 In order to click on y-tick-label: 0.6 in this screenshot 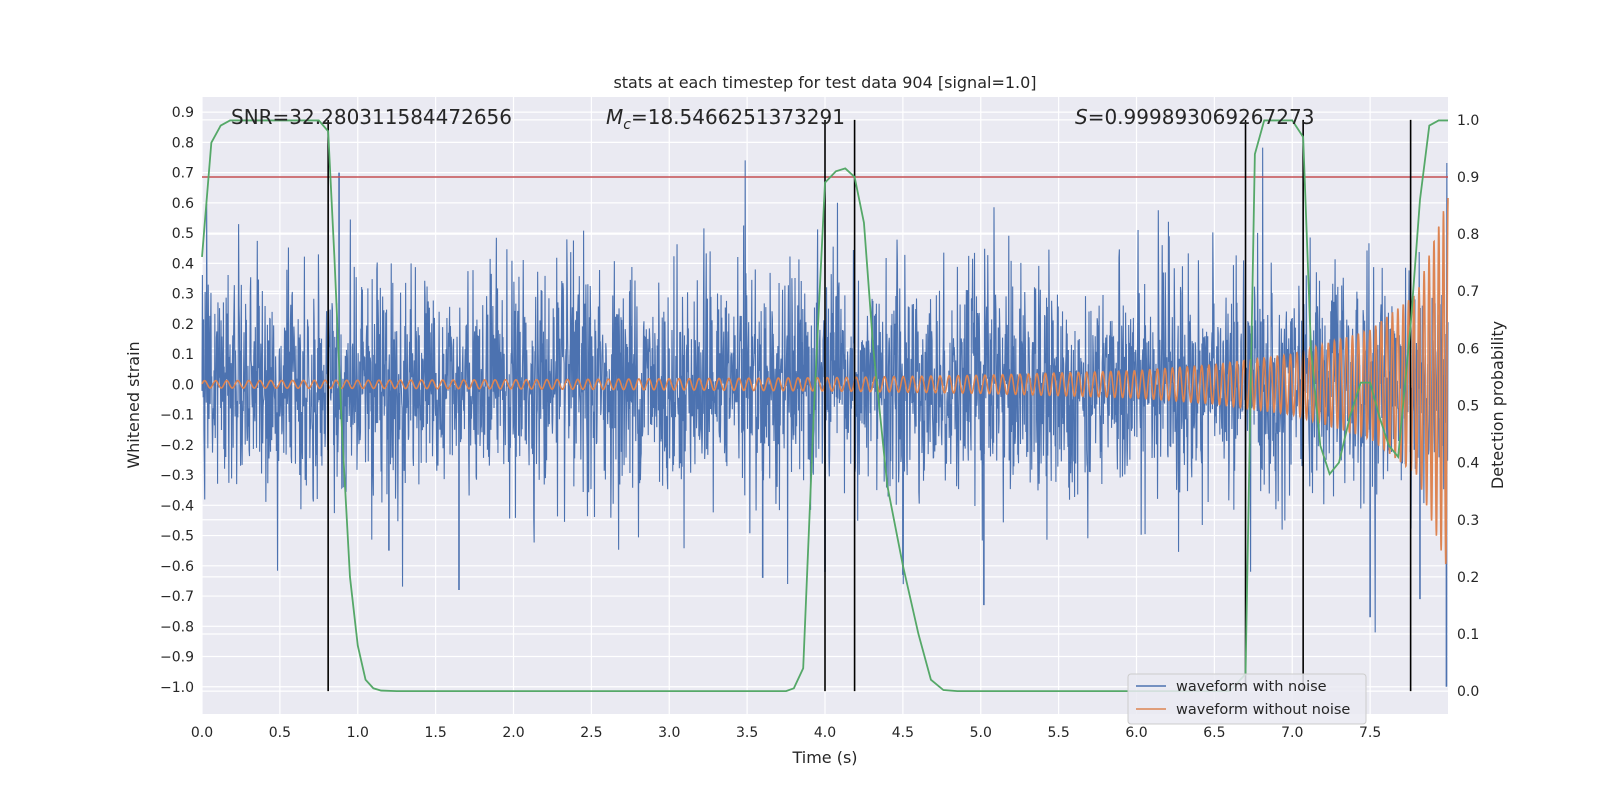, I will do `click(183, 204)`.